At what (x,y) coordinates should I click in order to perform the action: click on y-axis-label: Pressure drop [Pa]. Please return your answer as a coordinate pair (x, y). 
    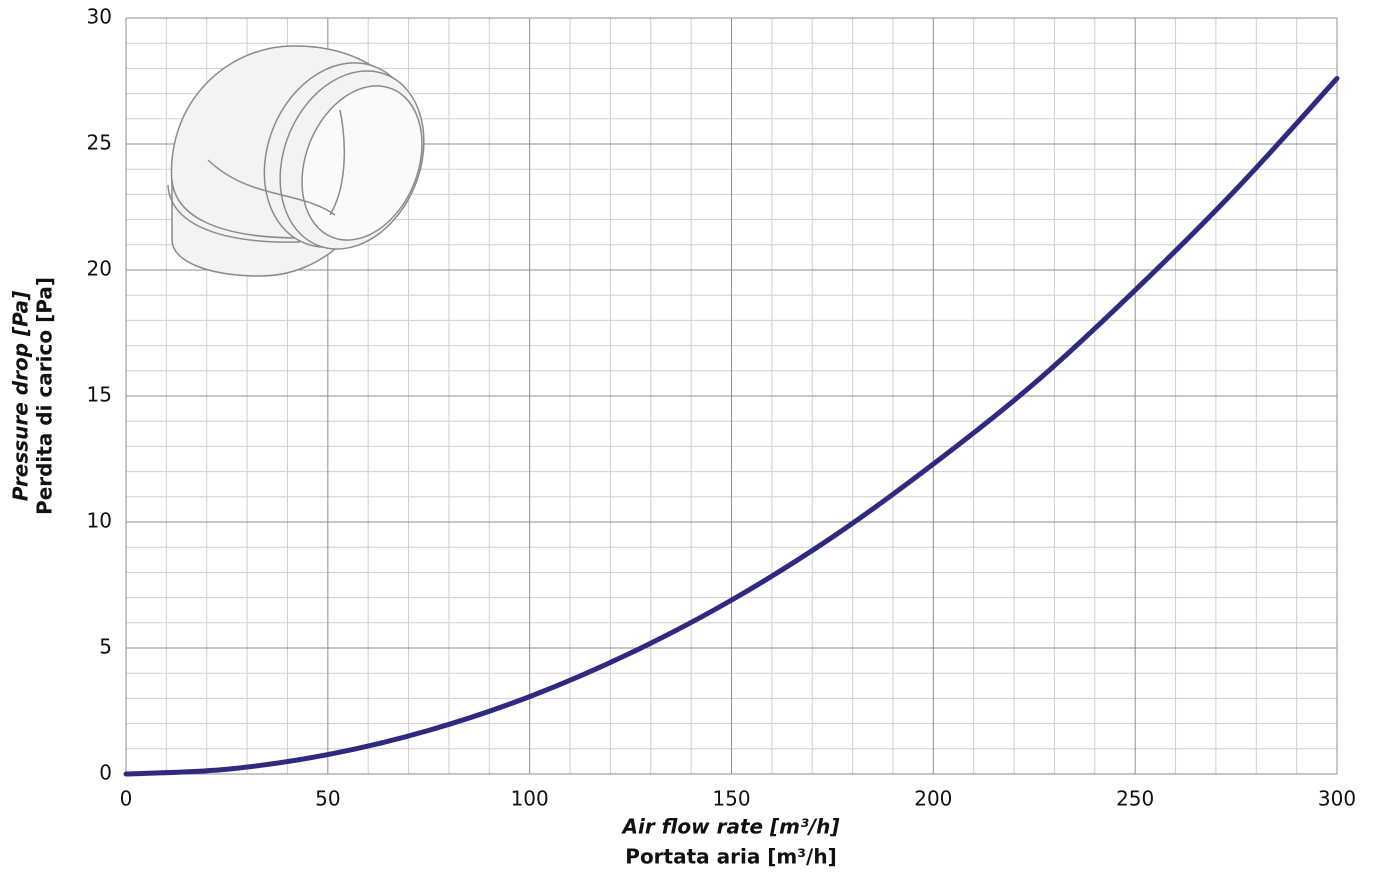
    Looking at the image, I should click on (21, 396).